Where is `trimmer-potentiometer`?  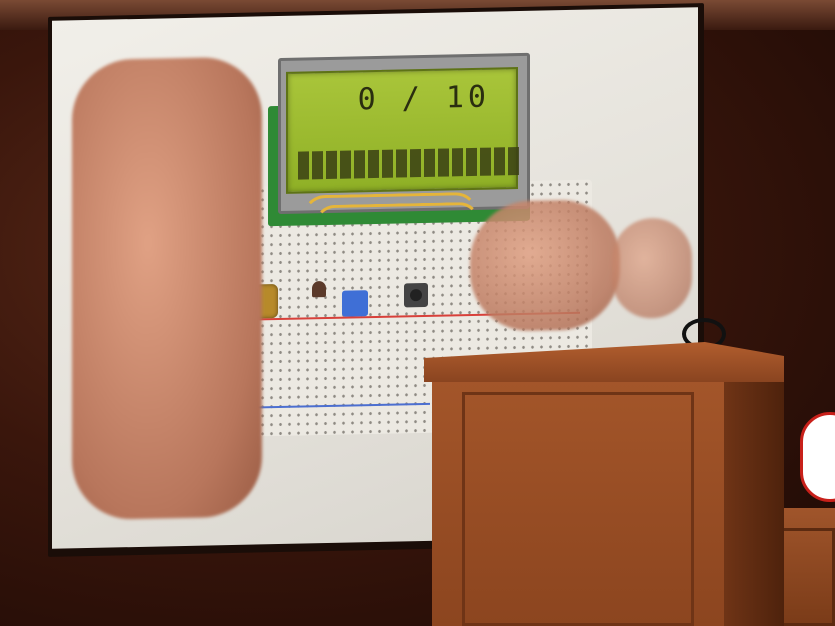
trimmer-potentiometer is located at coordinates (355, 303).